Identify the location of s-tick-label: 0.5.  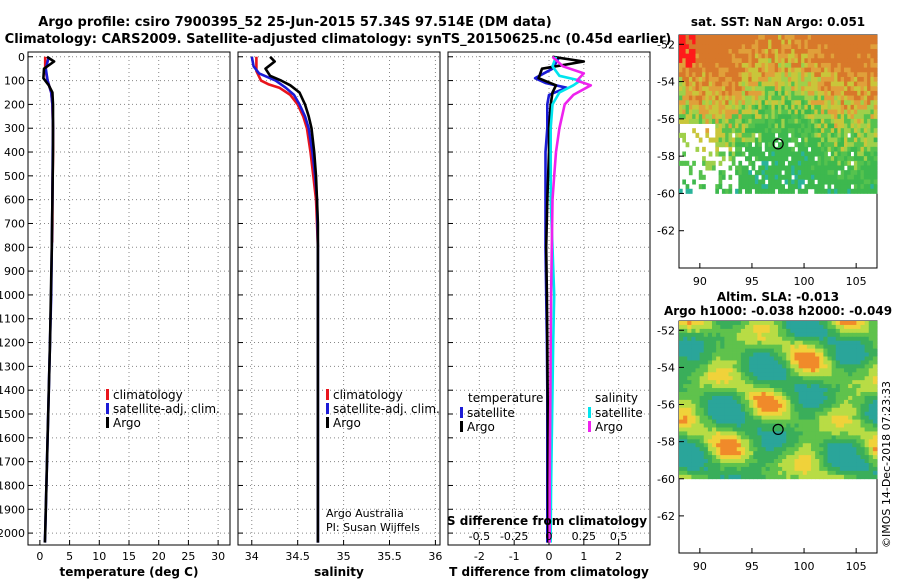
(619, 536).